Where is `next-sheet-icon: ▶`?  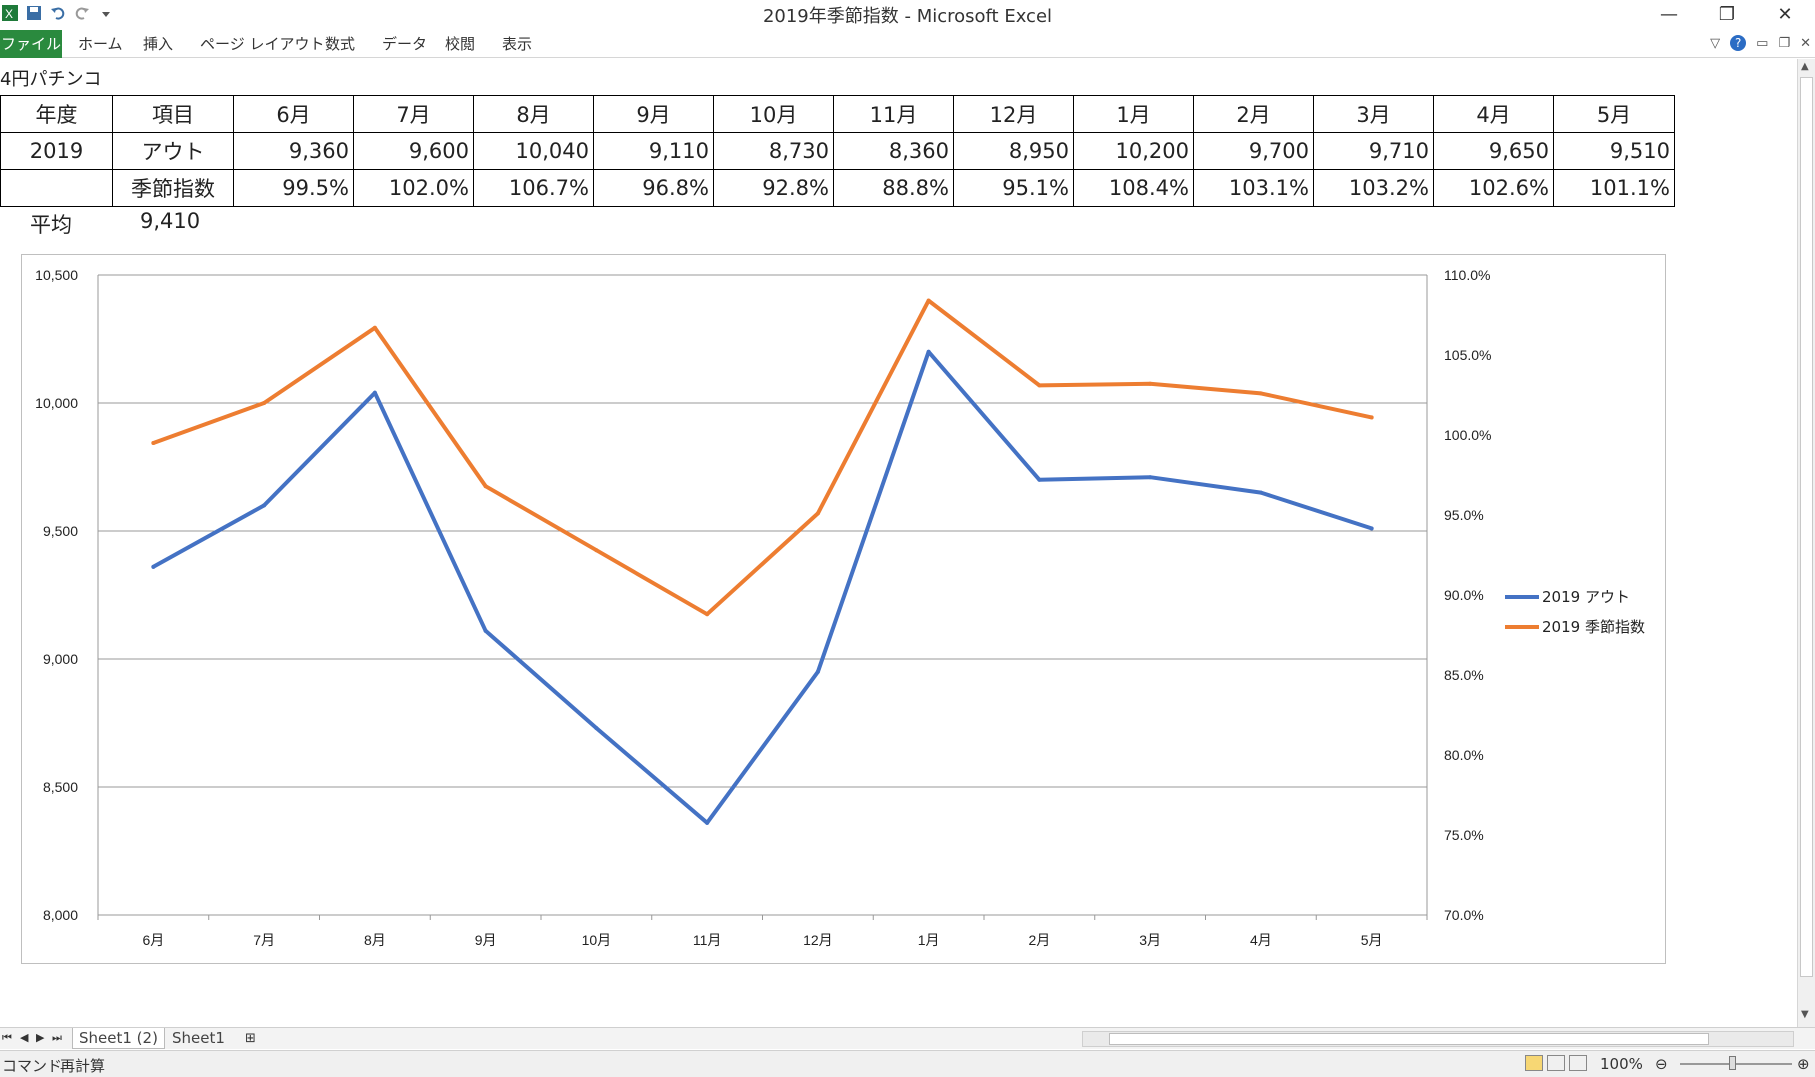 next-sheet-icon: ▶ is located at coordinates (40, 1037).